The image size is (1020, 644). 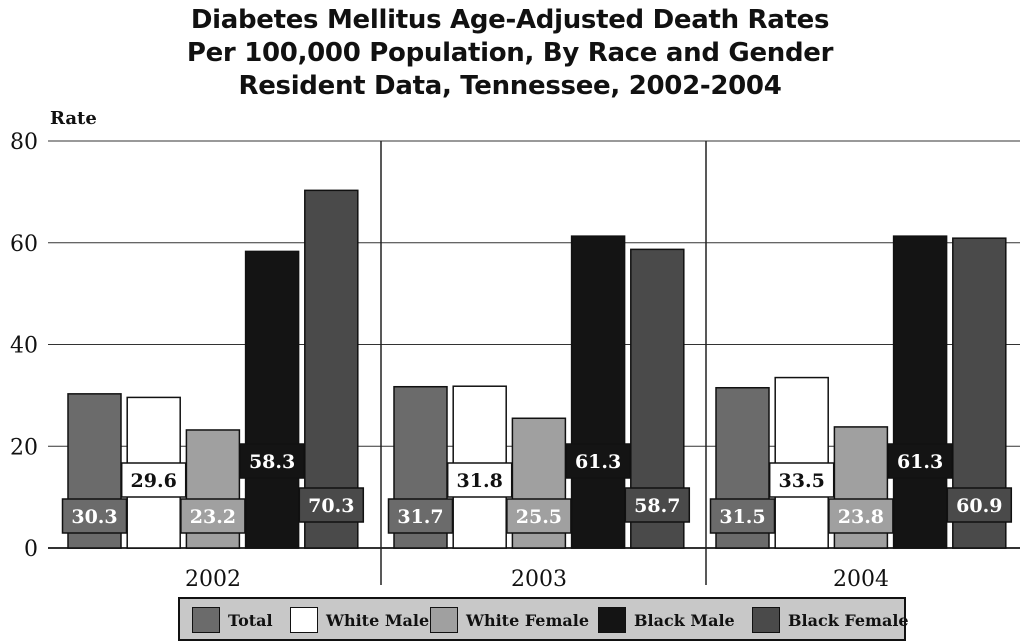 I want to click on legend-swatch-black-female, so click(x=766, y=620).